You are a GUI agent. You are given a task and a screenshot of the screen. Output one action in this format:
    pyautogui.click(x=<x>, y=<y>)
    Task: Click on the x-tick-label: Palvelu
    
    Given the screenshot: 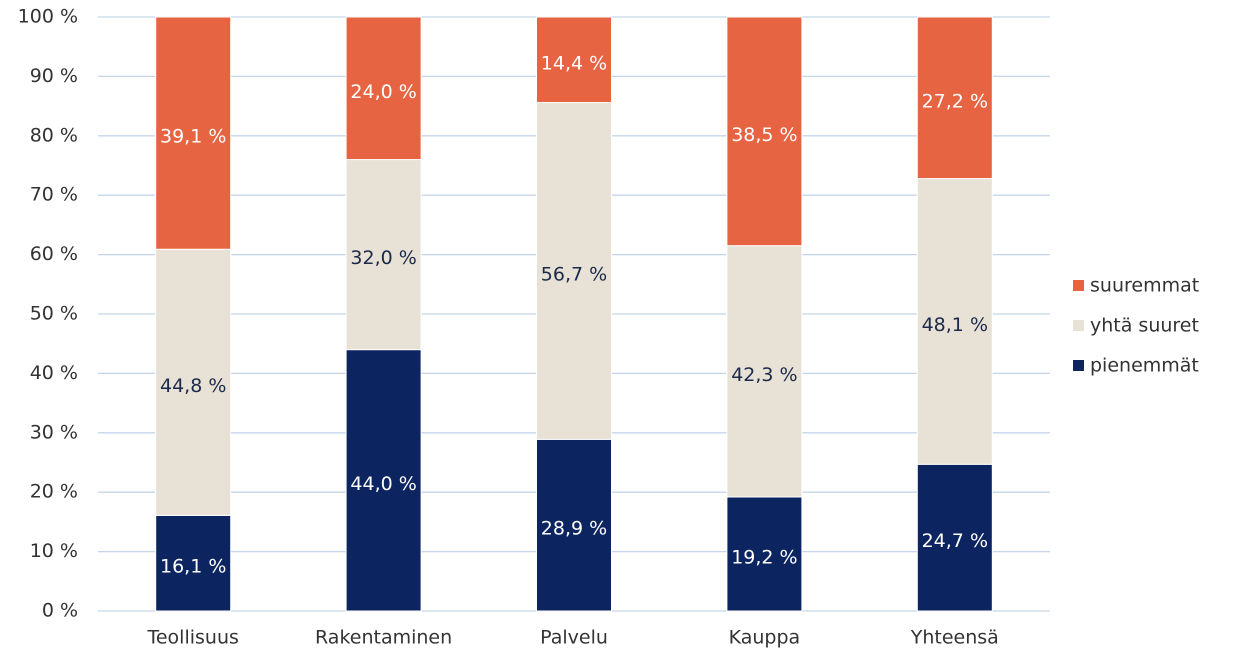 What is the action you would take?
    pyautogui.click(x=574, y=638)
    